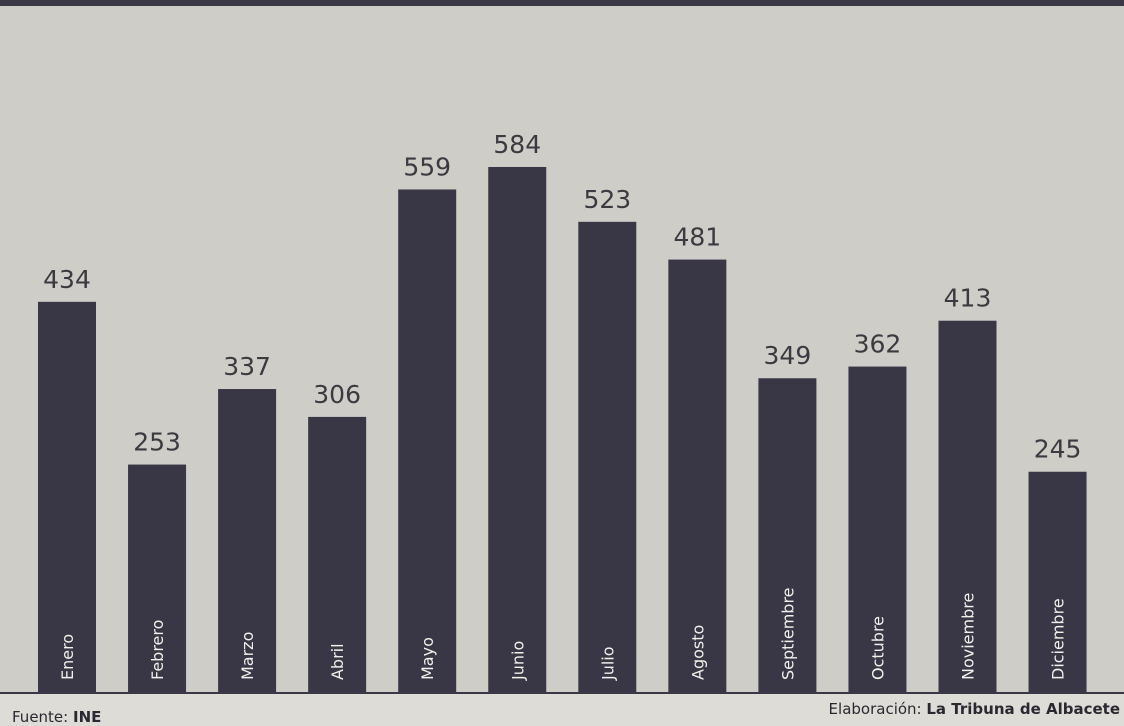 This screenshot has width=1124, height=726. I want to click on category-label-octubre: Octubre, so click(877, 648).